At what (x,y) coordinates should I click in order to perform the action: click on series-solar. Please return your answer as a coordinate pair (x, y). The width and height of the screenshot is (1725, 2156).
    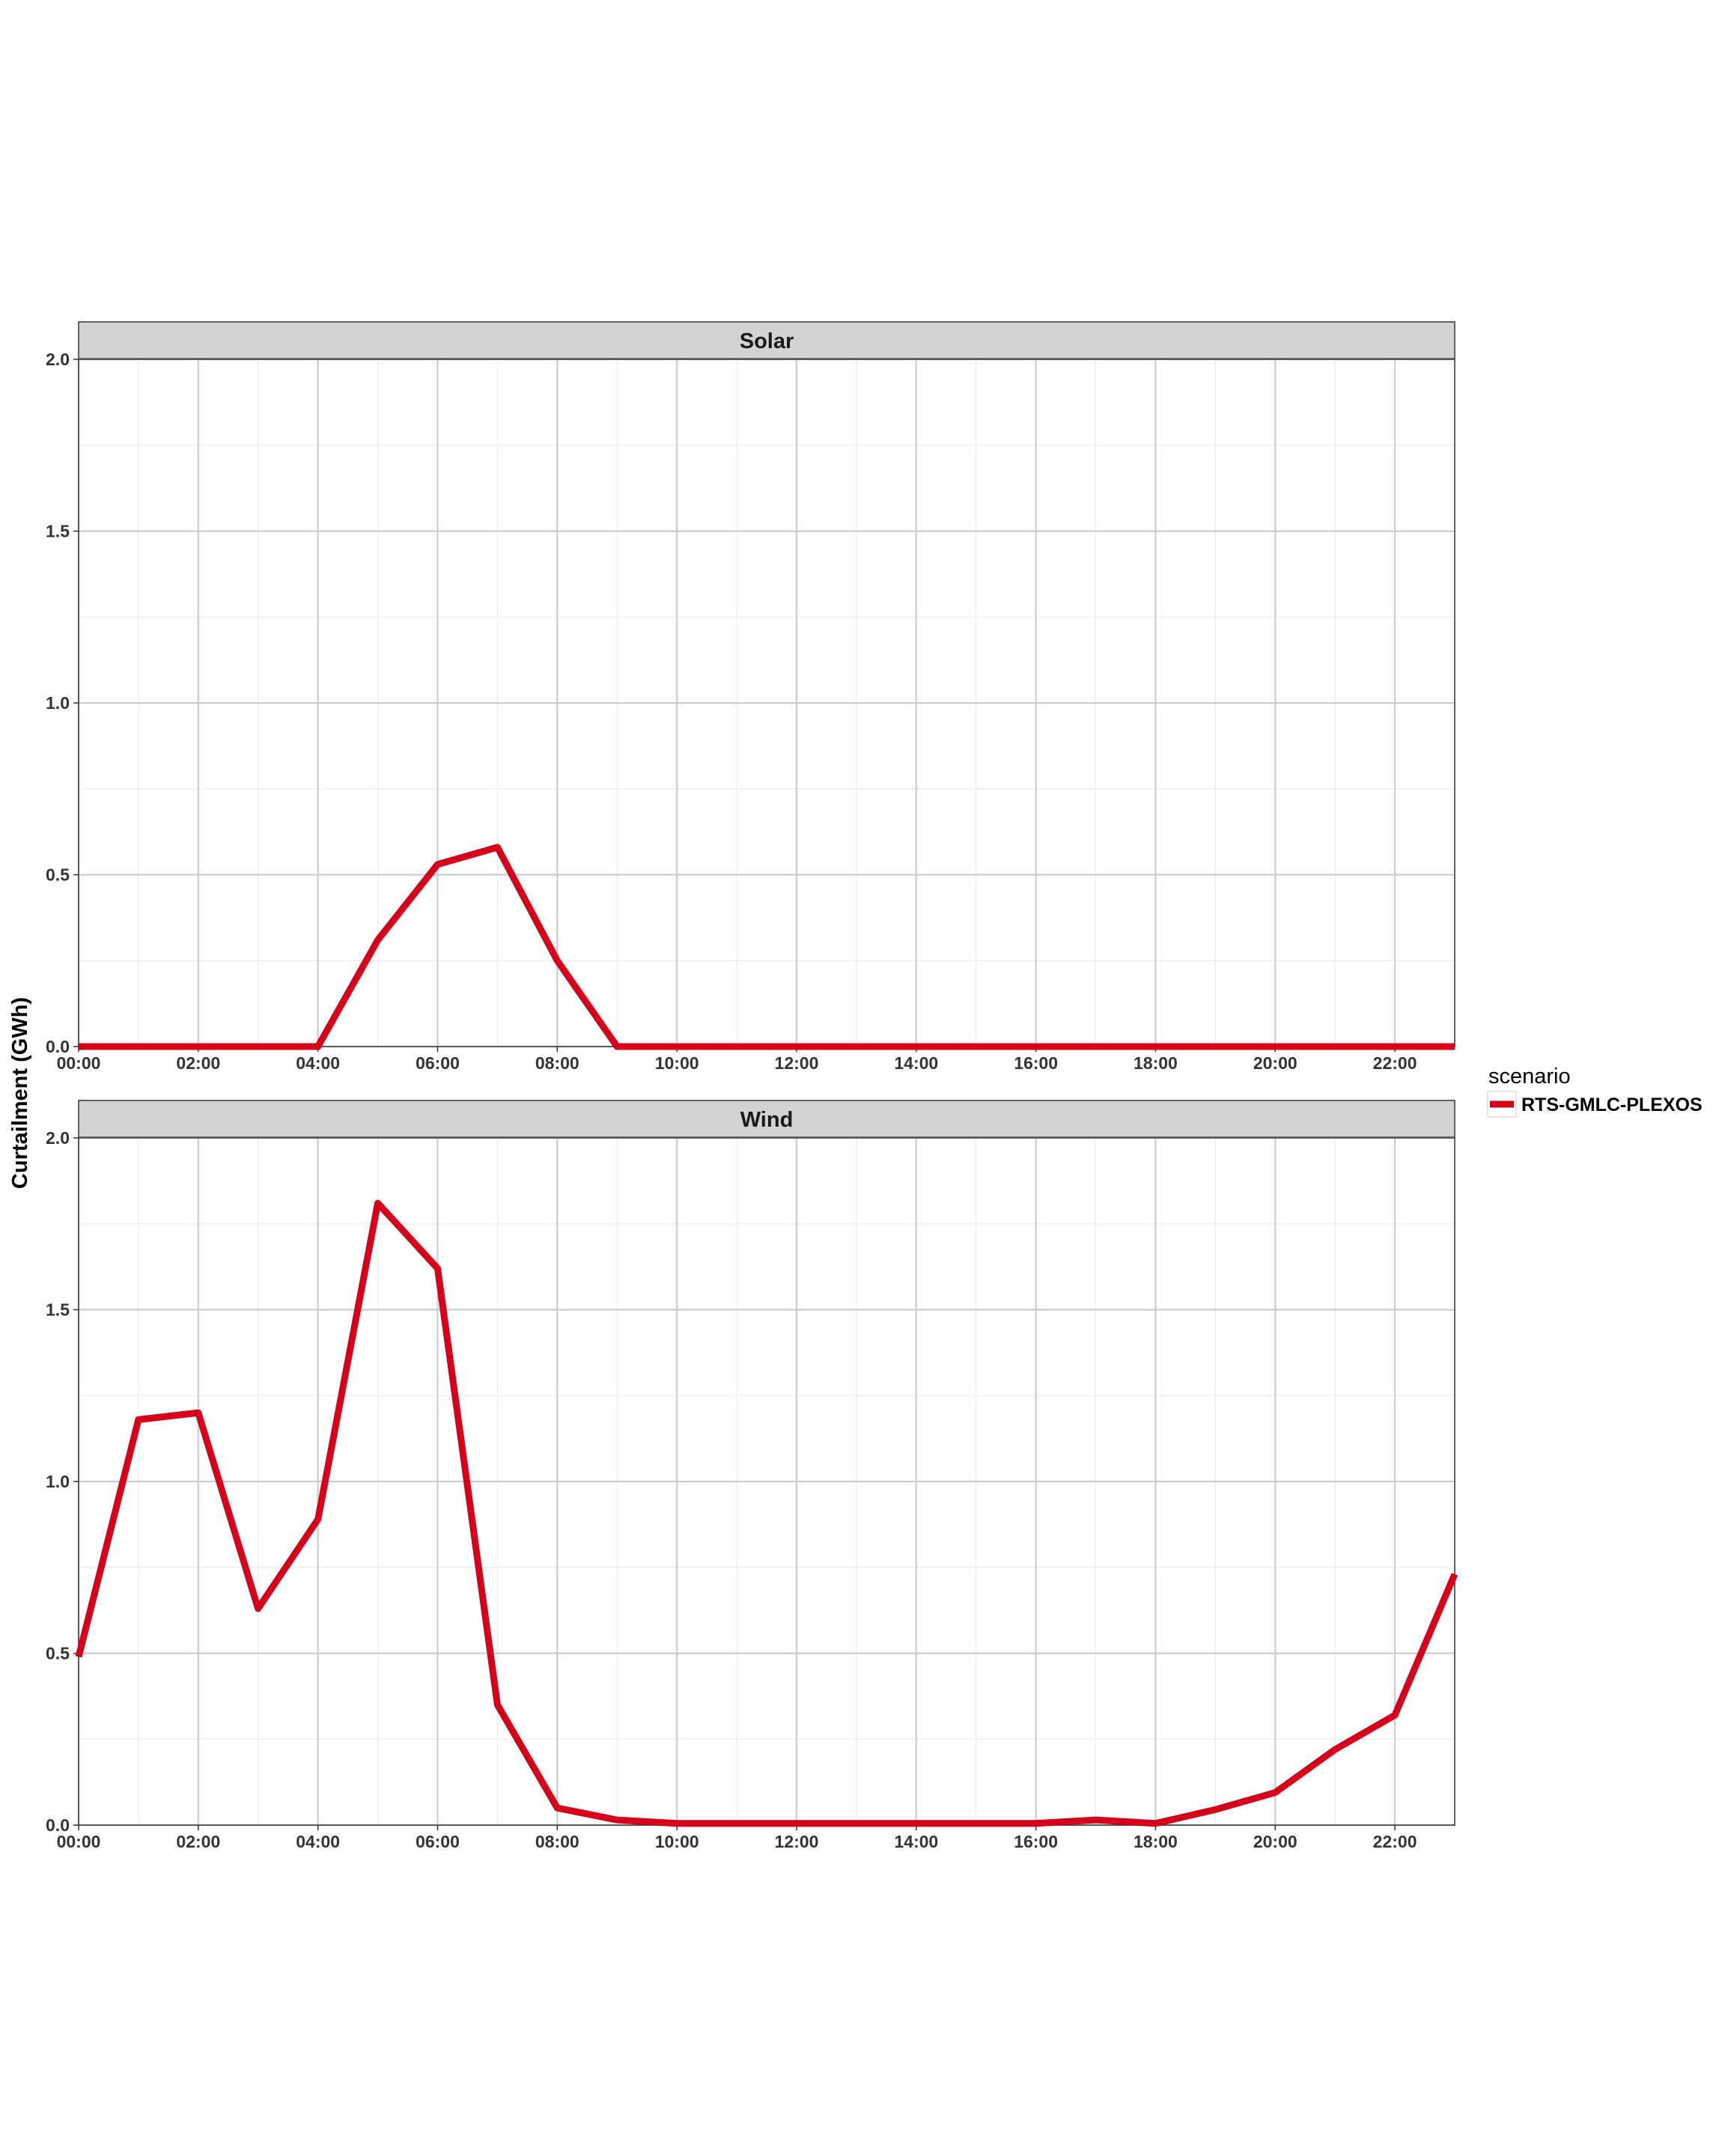
    Looking at the image, I should click on (767, 947).